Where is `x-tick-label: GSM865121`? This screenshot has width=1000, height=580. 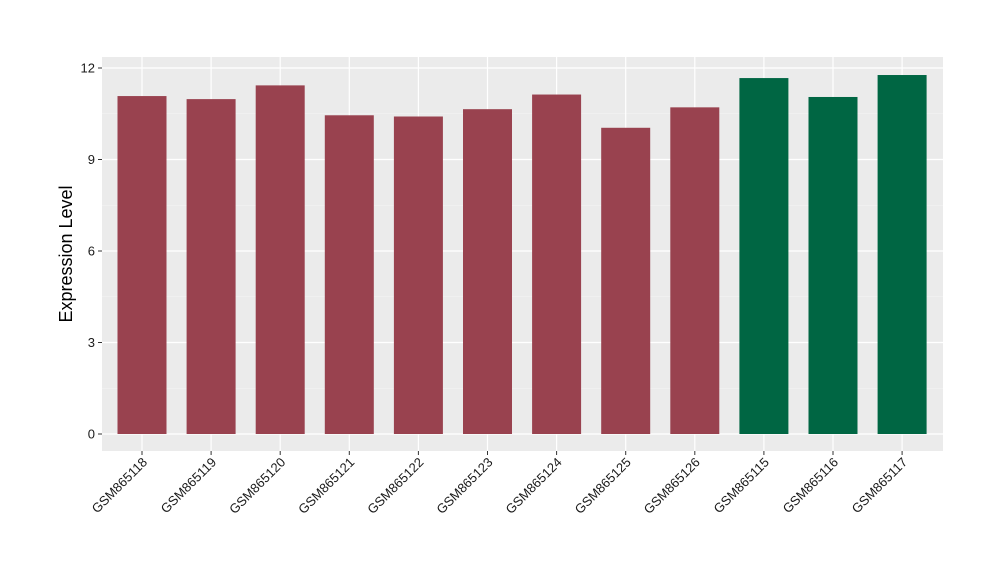 x-tick-label: GSM865121 is located at coordinates (326, 486).